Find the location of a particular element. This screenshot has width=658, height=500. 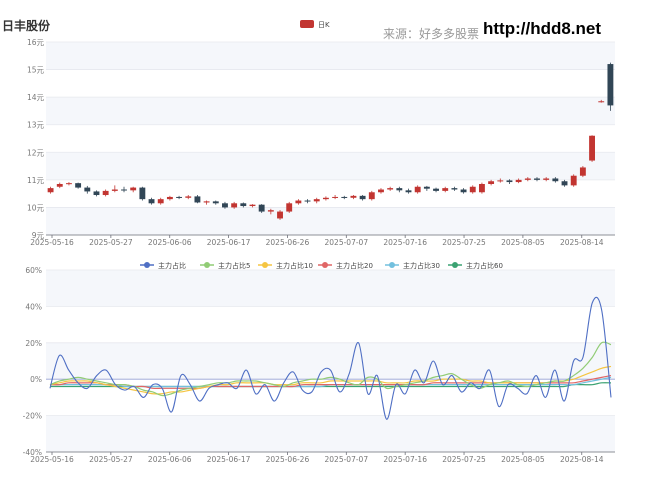

y-tick-label: 0% is located at coordinates (36, 379).